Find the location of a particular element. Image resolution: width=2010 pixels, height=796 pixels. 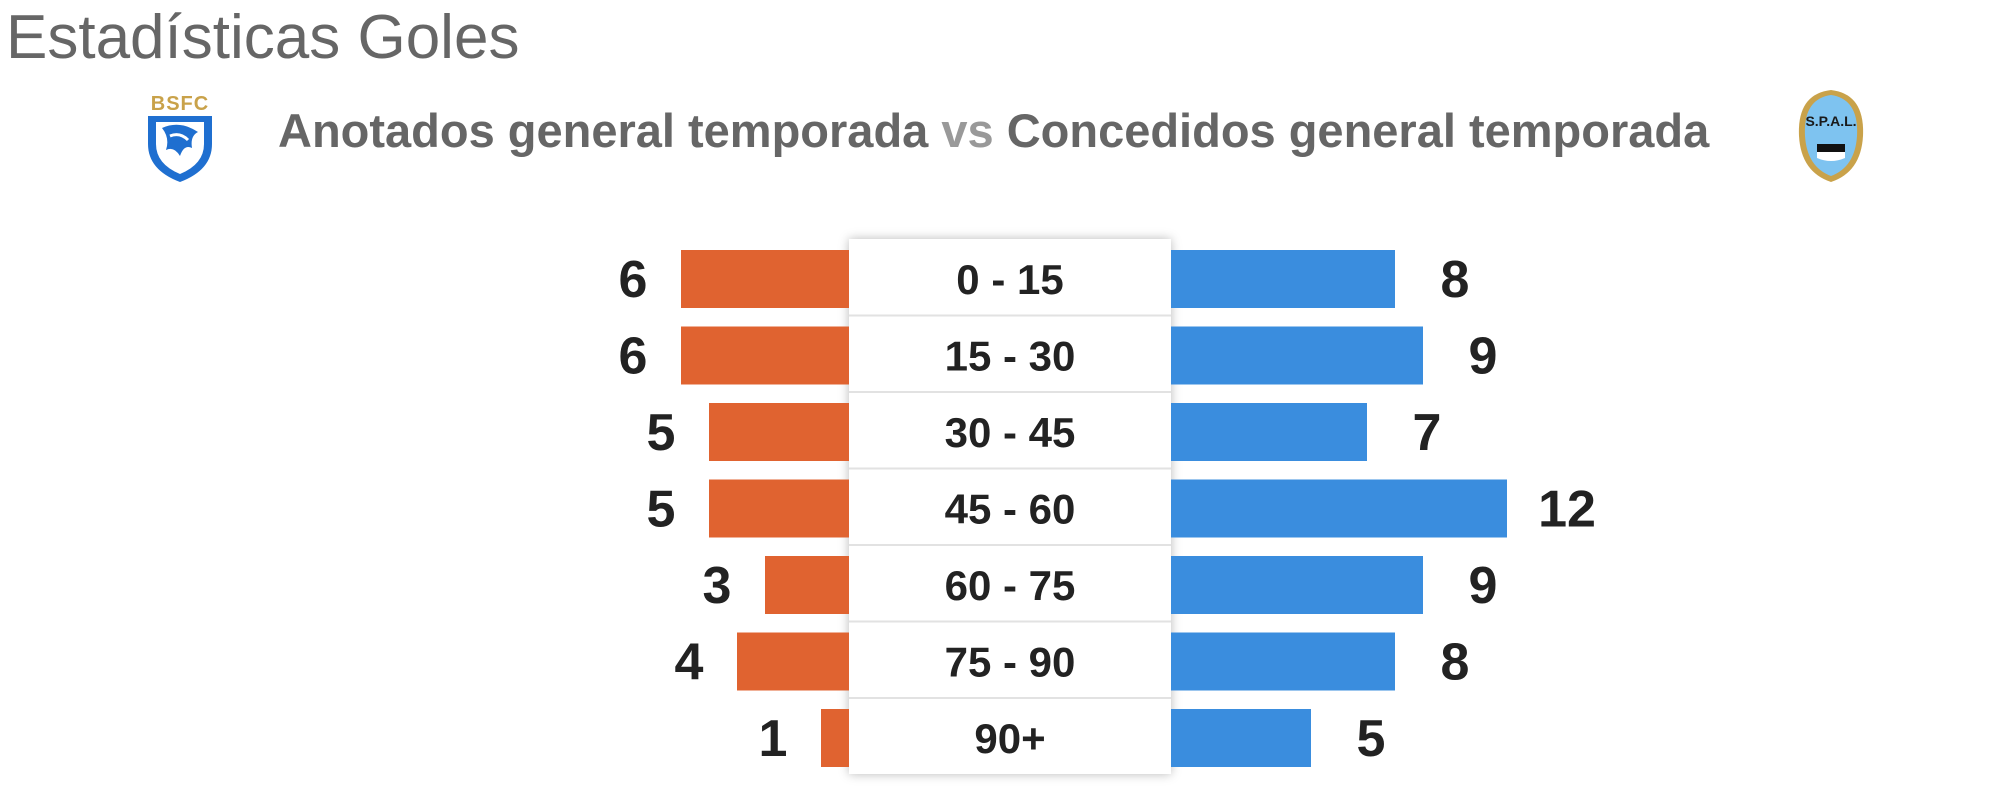

left-value-label-3: 5 is located at coordinates (661, 510).